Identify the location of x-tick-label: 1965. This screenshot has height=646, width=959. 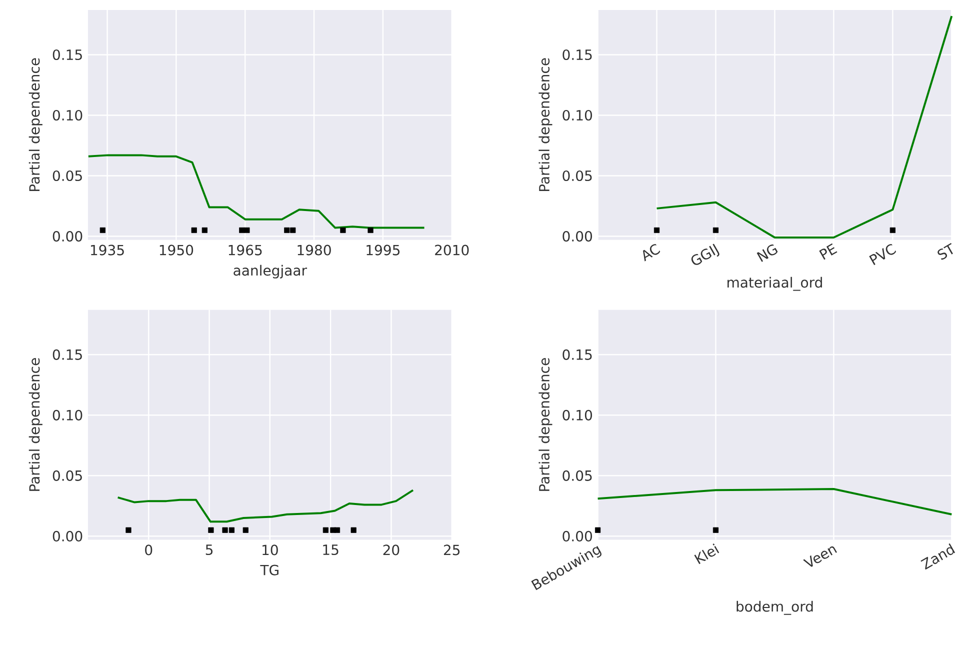
(245, 250).